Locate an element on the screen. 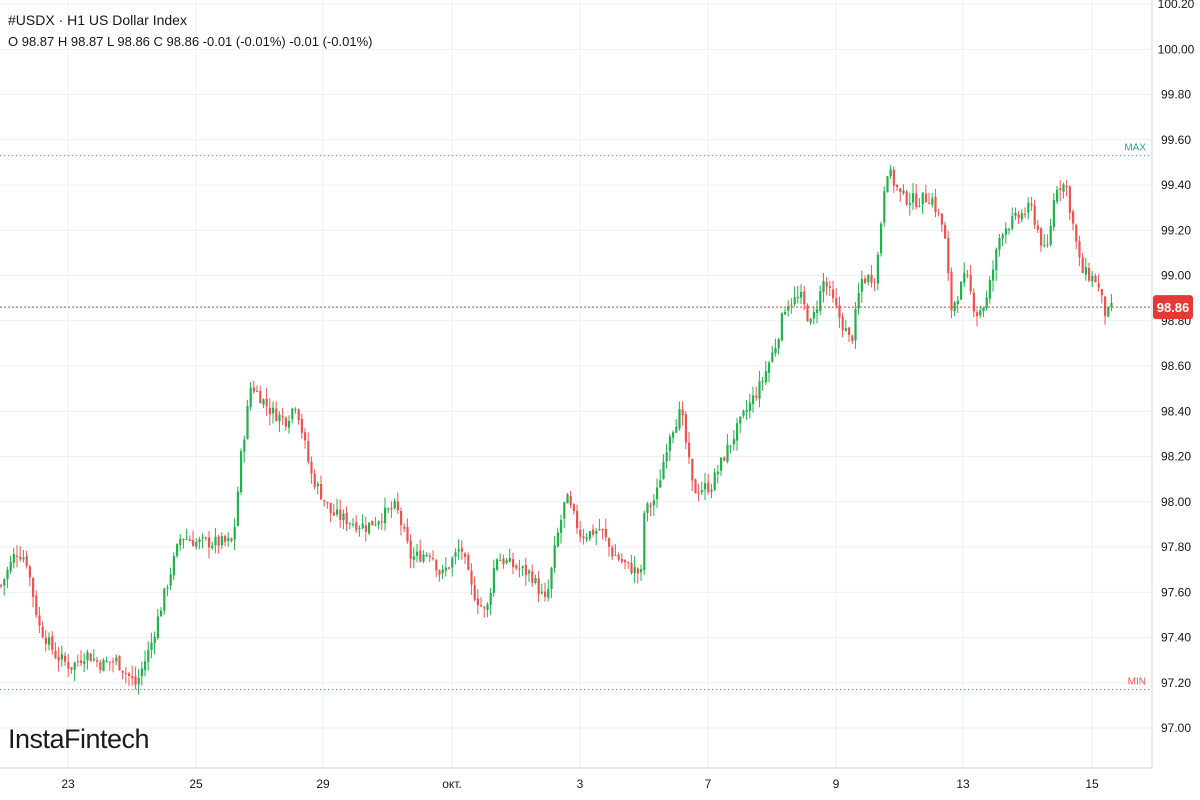  y-tick-label: 100.00 is located at coordinates (1176, 49).